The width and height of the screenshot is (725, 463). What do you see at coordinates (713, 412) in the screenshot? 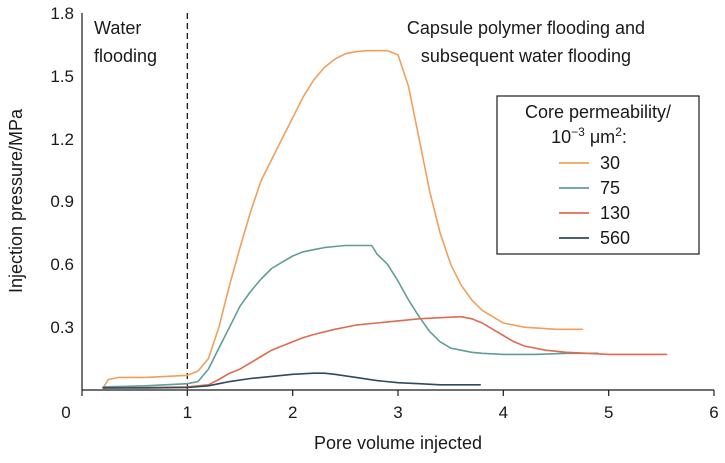
I see `x-tick-label: 6` at bounding box center [713, 412].